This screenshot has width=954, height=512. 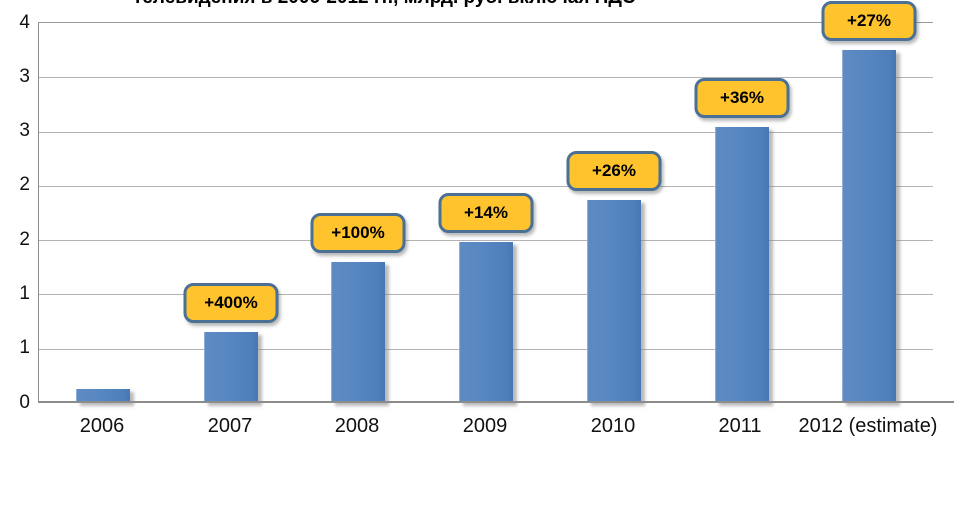 What do you see at coordinates (740, 426) in the screenshot?
I see `x-axis-label: 2011` at bounding box center [740, 426].